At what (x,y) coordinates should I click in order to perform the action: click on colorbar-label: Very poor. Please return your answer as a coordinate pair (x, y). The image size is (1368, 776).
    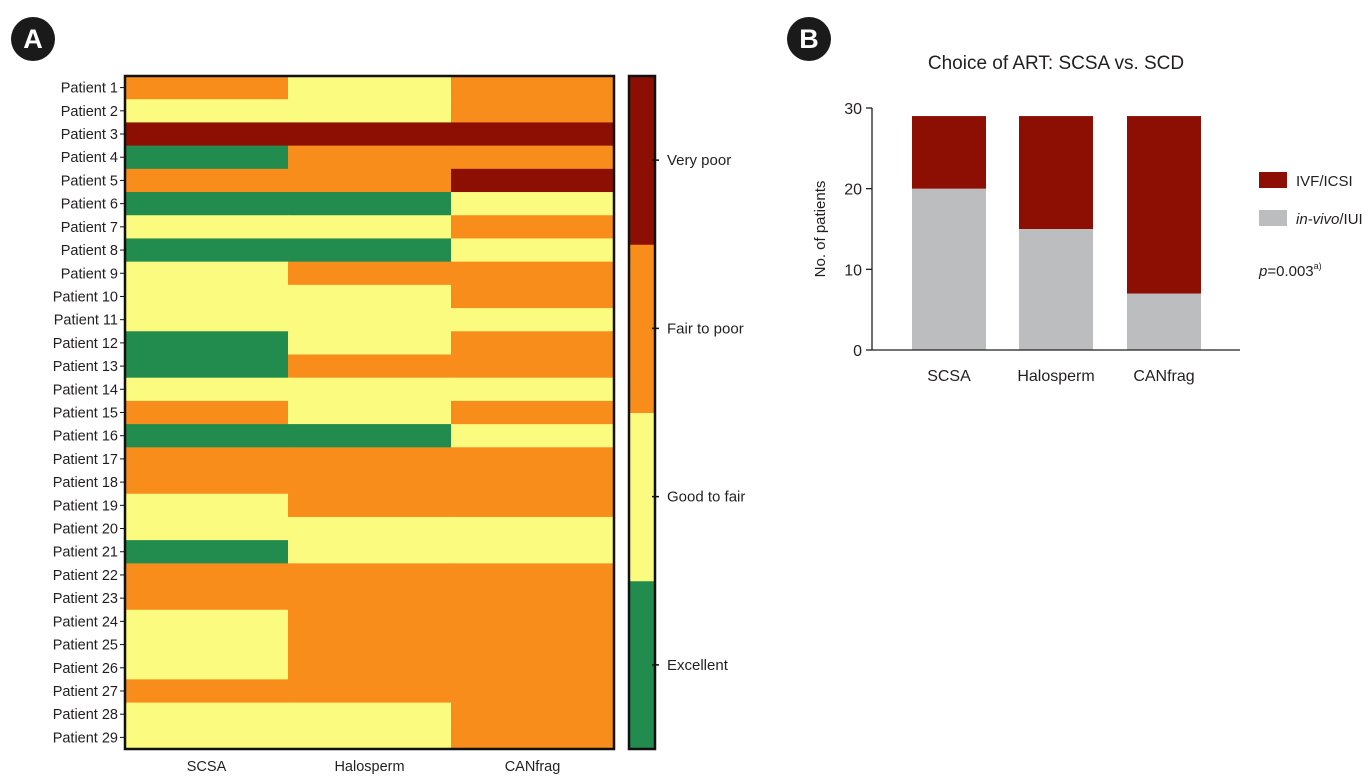
    Looking at the image, I should click on (699, 160).